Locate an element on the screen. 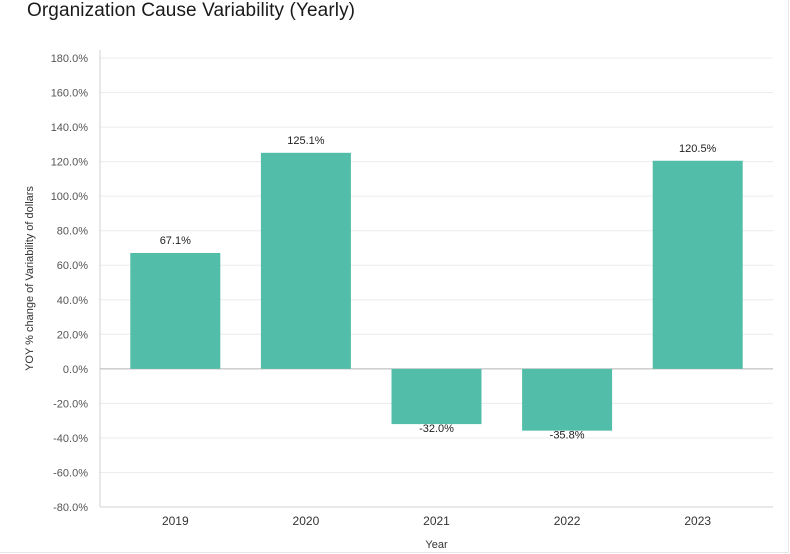 This screenshot has width=790, height=554. y-tick-label: -60.0% is located at coordinates (70, 473).